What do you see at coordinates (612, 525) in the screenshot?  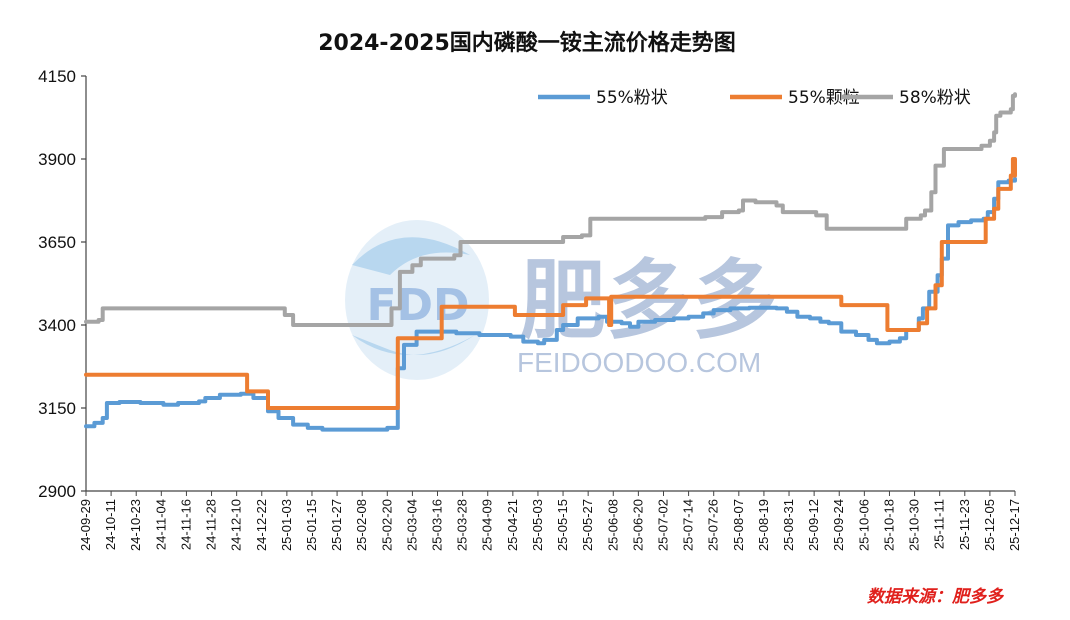 I see `x-tick-label: 25-06-08` at bounding box center [612, 525].